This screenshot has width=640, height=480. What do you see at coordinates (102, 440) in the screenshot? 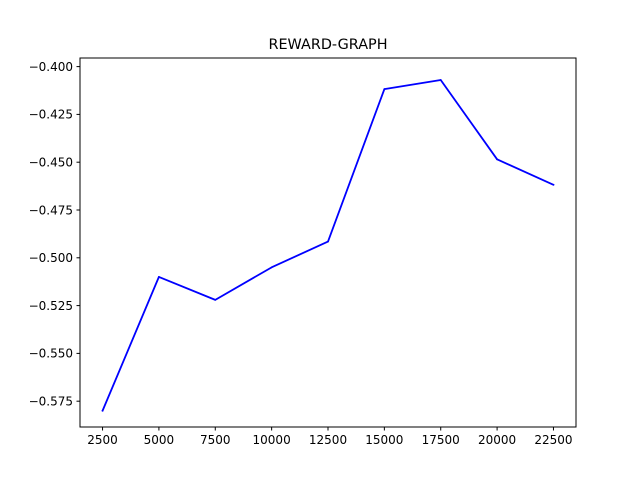
I see `x-tick-label: 2500` at bounding box center [102, 440].